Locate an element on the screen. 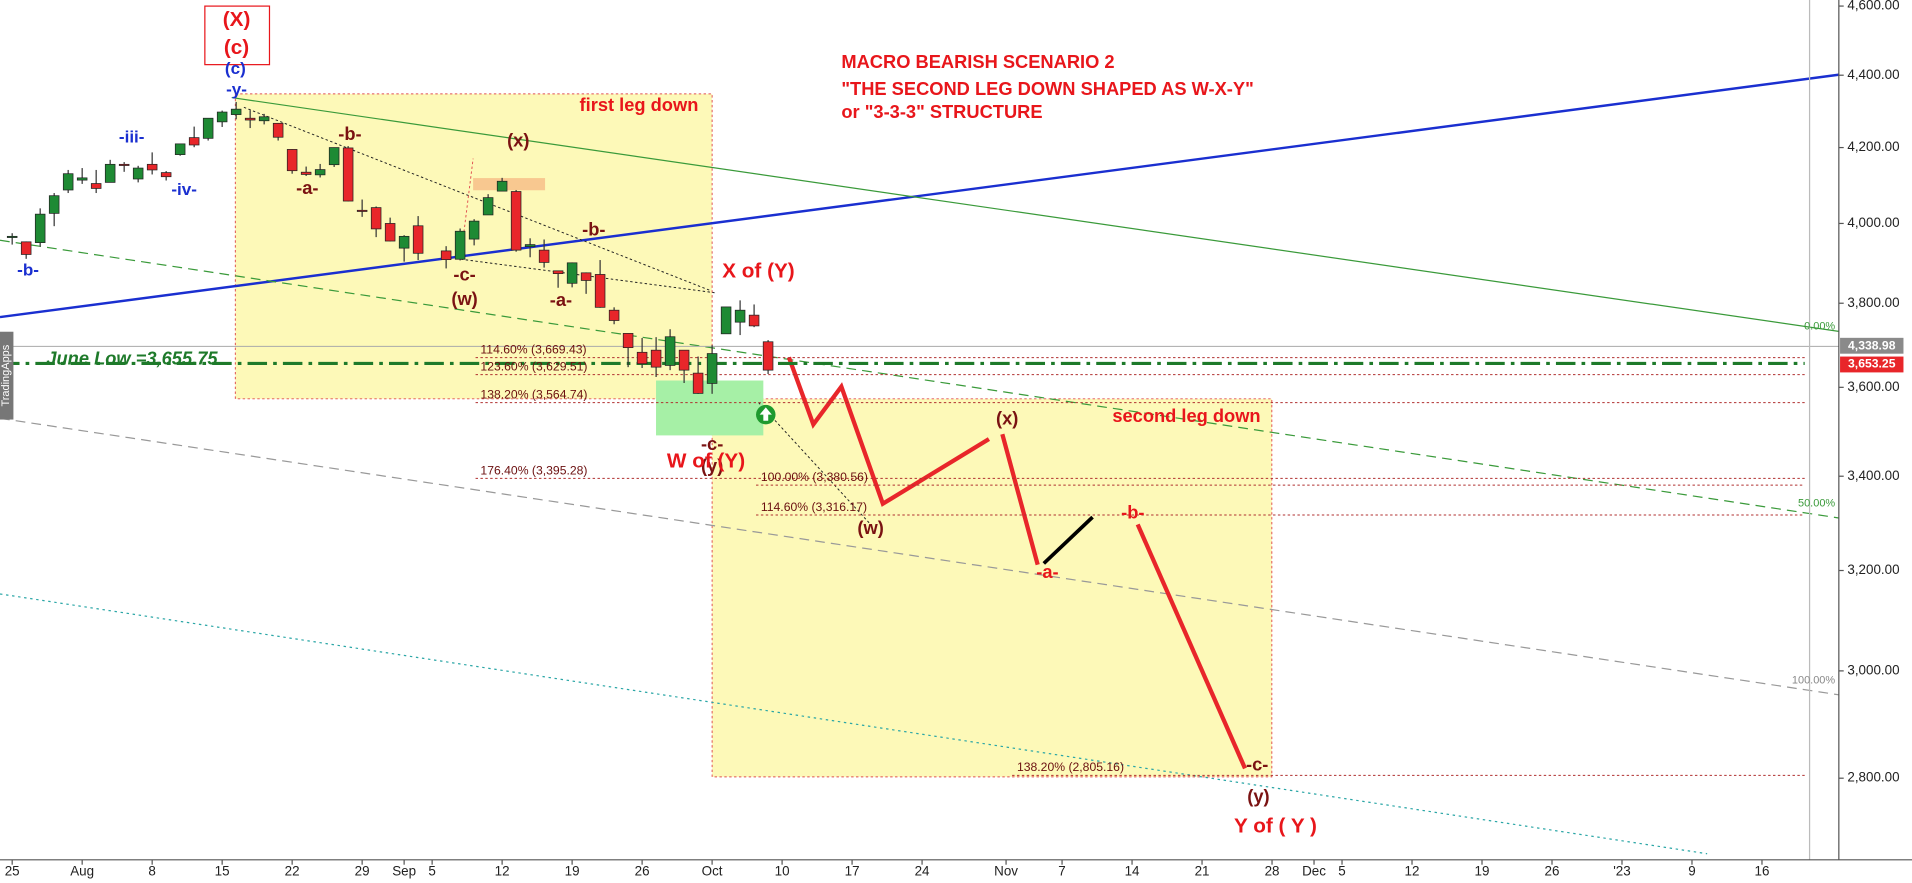  annotation: -iii- is located at coordinates (132, 136).